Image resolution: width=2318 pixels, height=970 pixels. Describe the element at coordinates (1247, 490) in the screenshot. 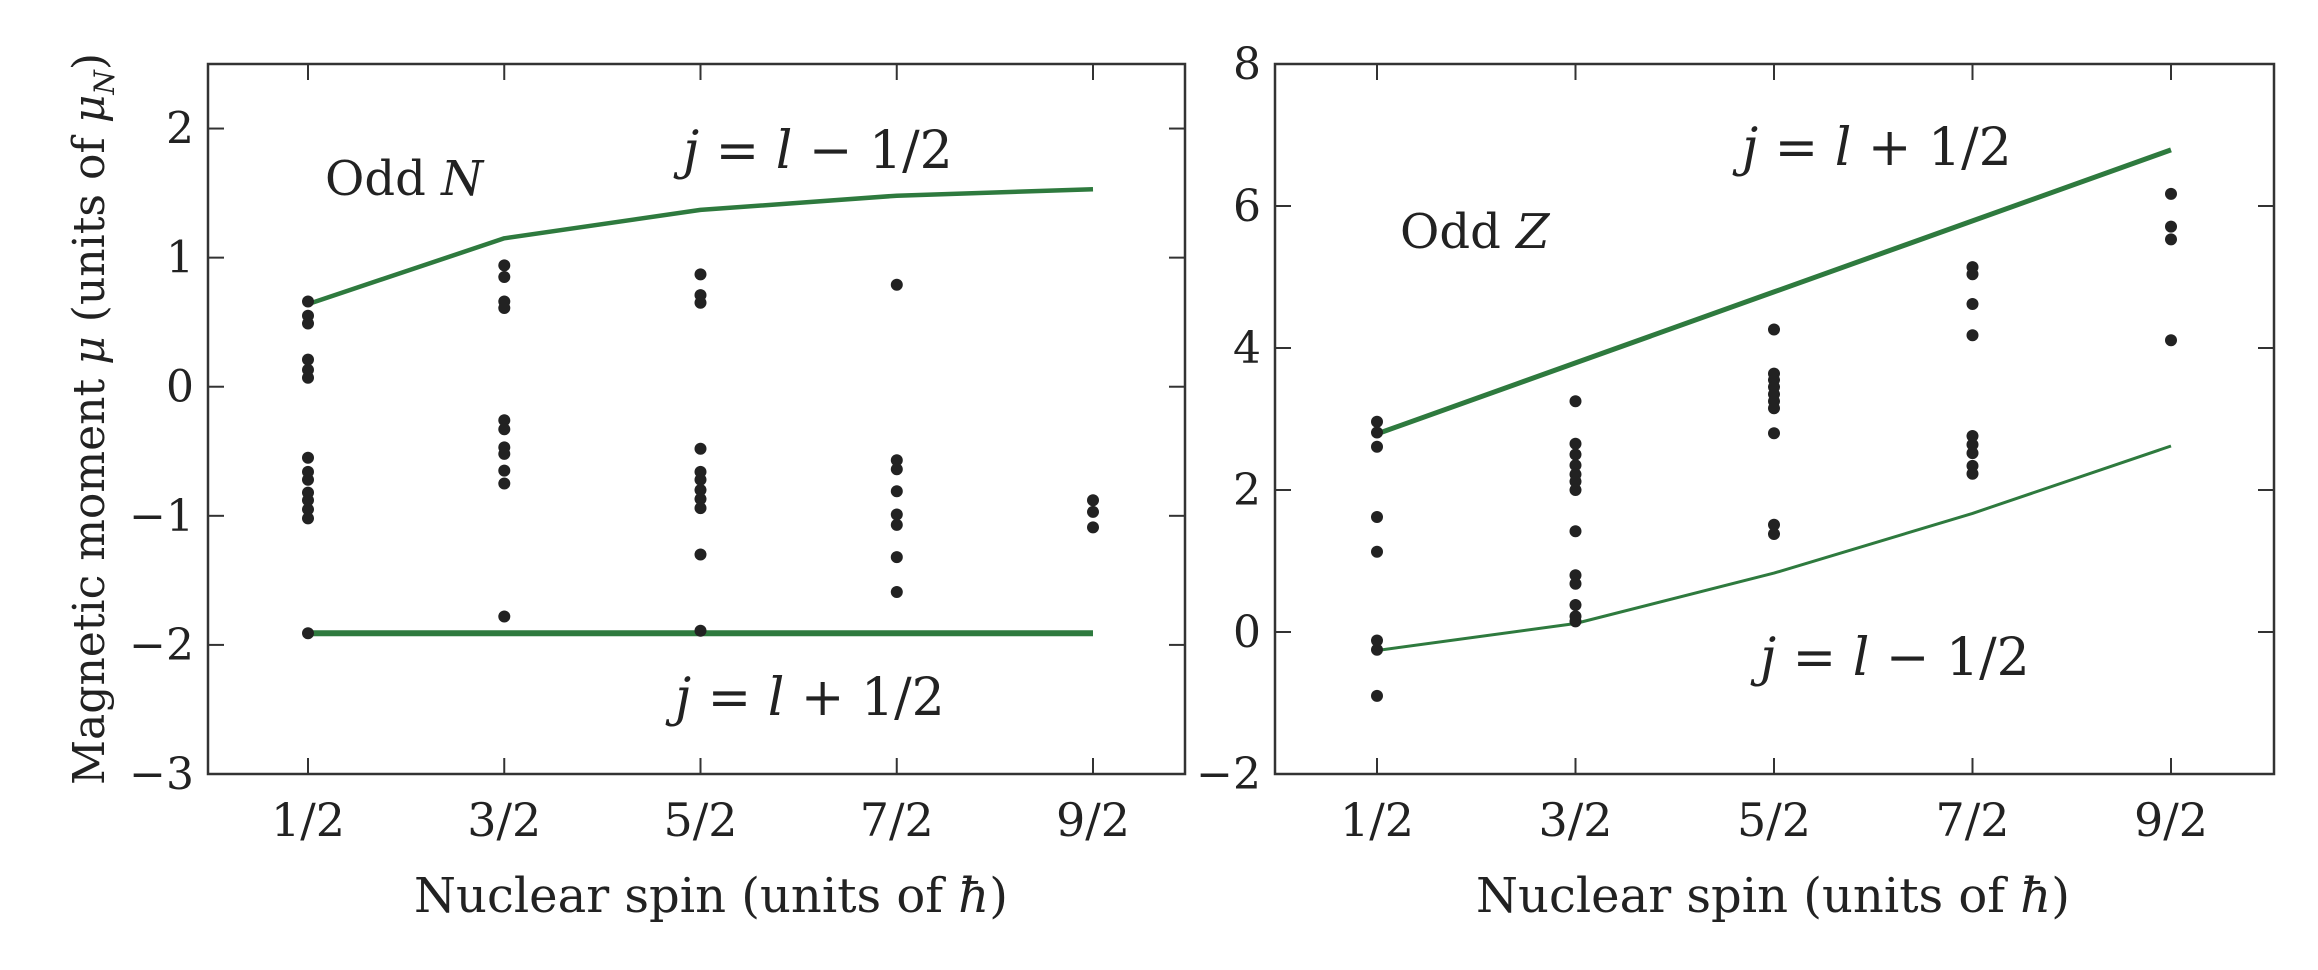

I see `right-ytick-label: 2` at that location.